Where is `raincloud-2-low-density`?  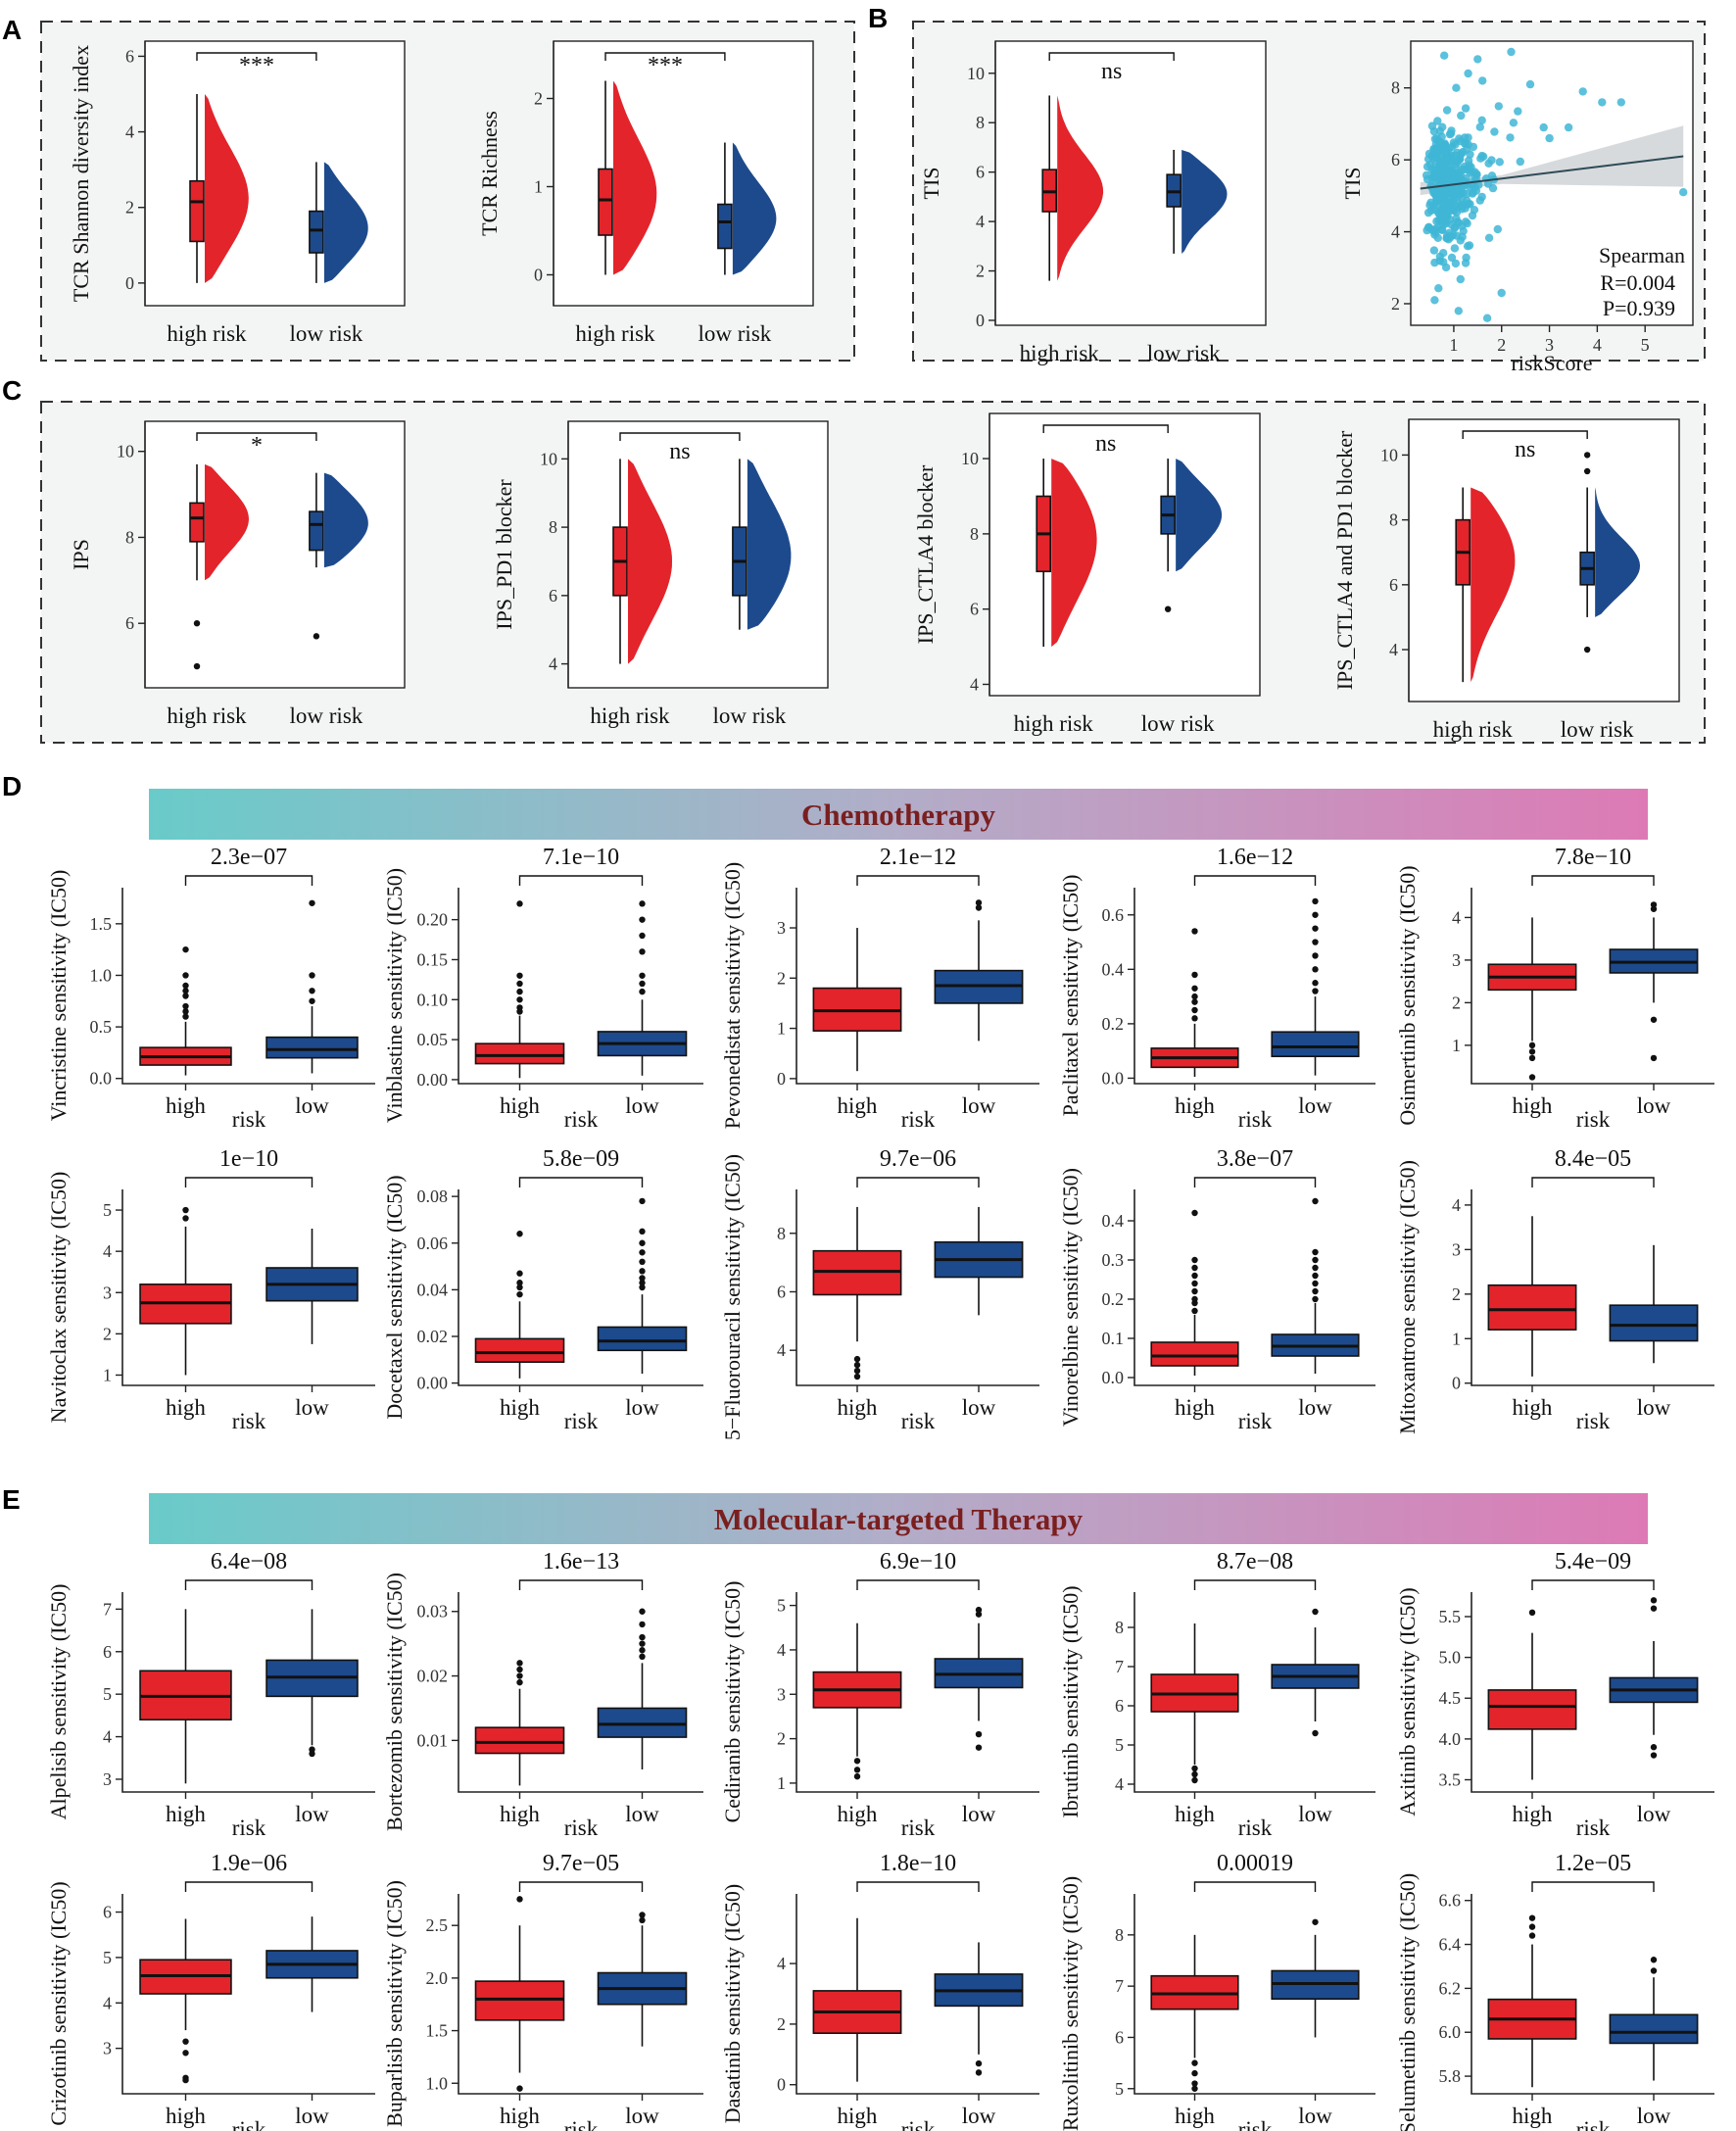
raincloud-2-low-density is located at coordinates (1204, 202).